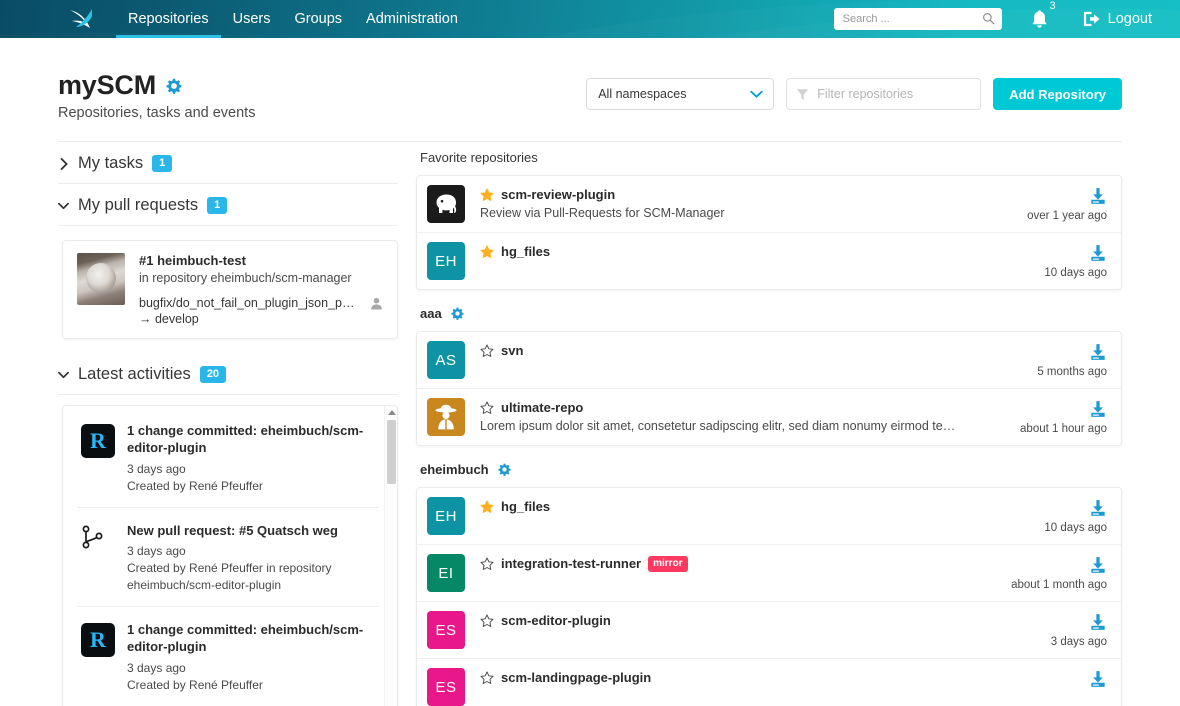  What do you see at coordinates (63, 163) in the screenshot?
I see `chevron-right-icon` at bounding box center [63, 163].